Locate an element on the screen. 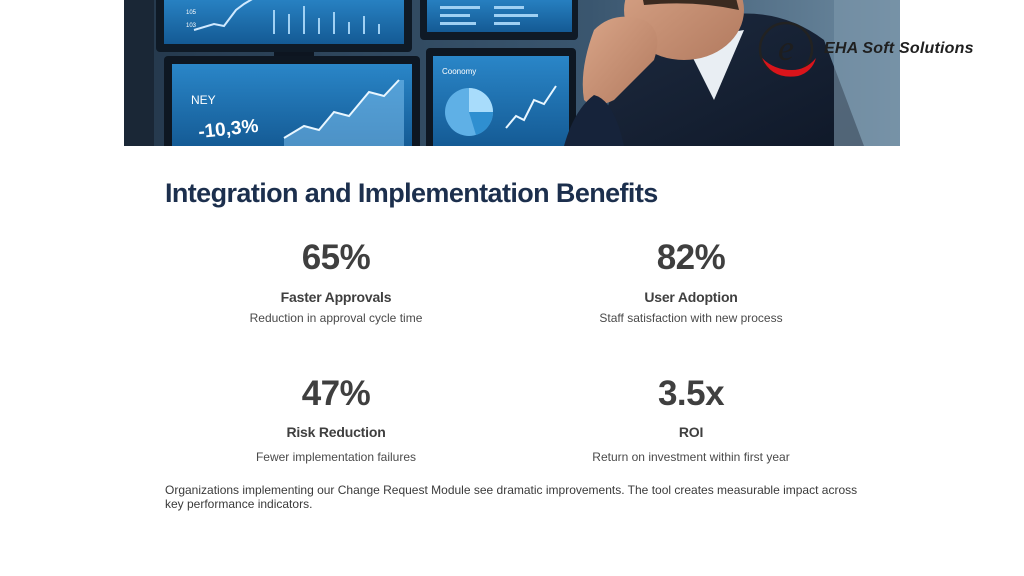  page-title: Integration and Implementation Benefits is located at coordinates (411, 193).